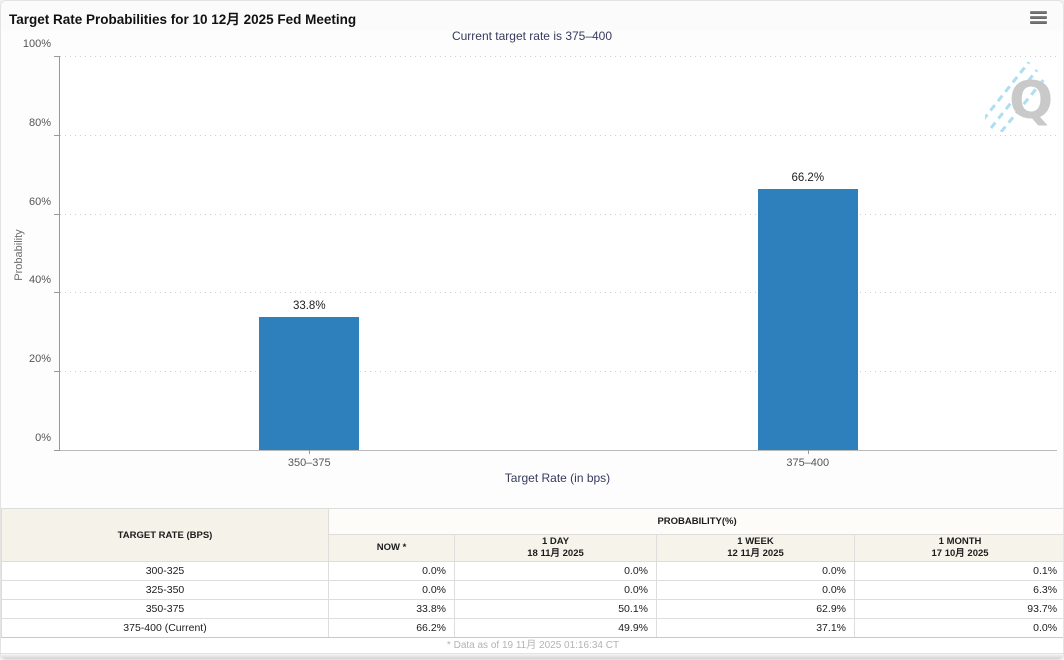 The height and width of the screenshot is (660, 1064). Describe the element at coordinates (391, 548) in the screenshot. I see `col-header-now: NOW *` at that location.